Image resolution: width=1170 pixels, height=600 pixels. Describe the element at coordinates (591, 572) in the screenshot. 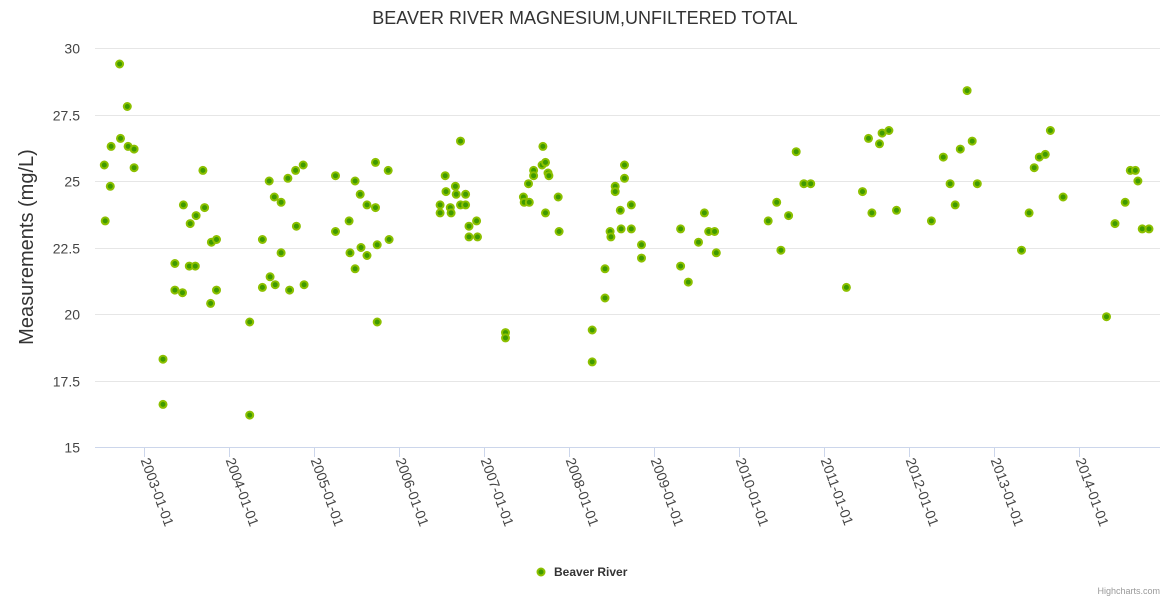

I see `legend-item-beaver-river: Beaver River` at that location.